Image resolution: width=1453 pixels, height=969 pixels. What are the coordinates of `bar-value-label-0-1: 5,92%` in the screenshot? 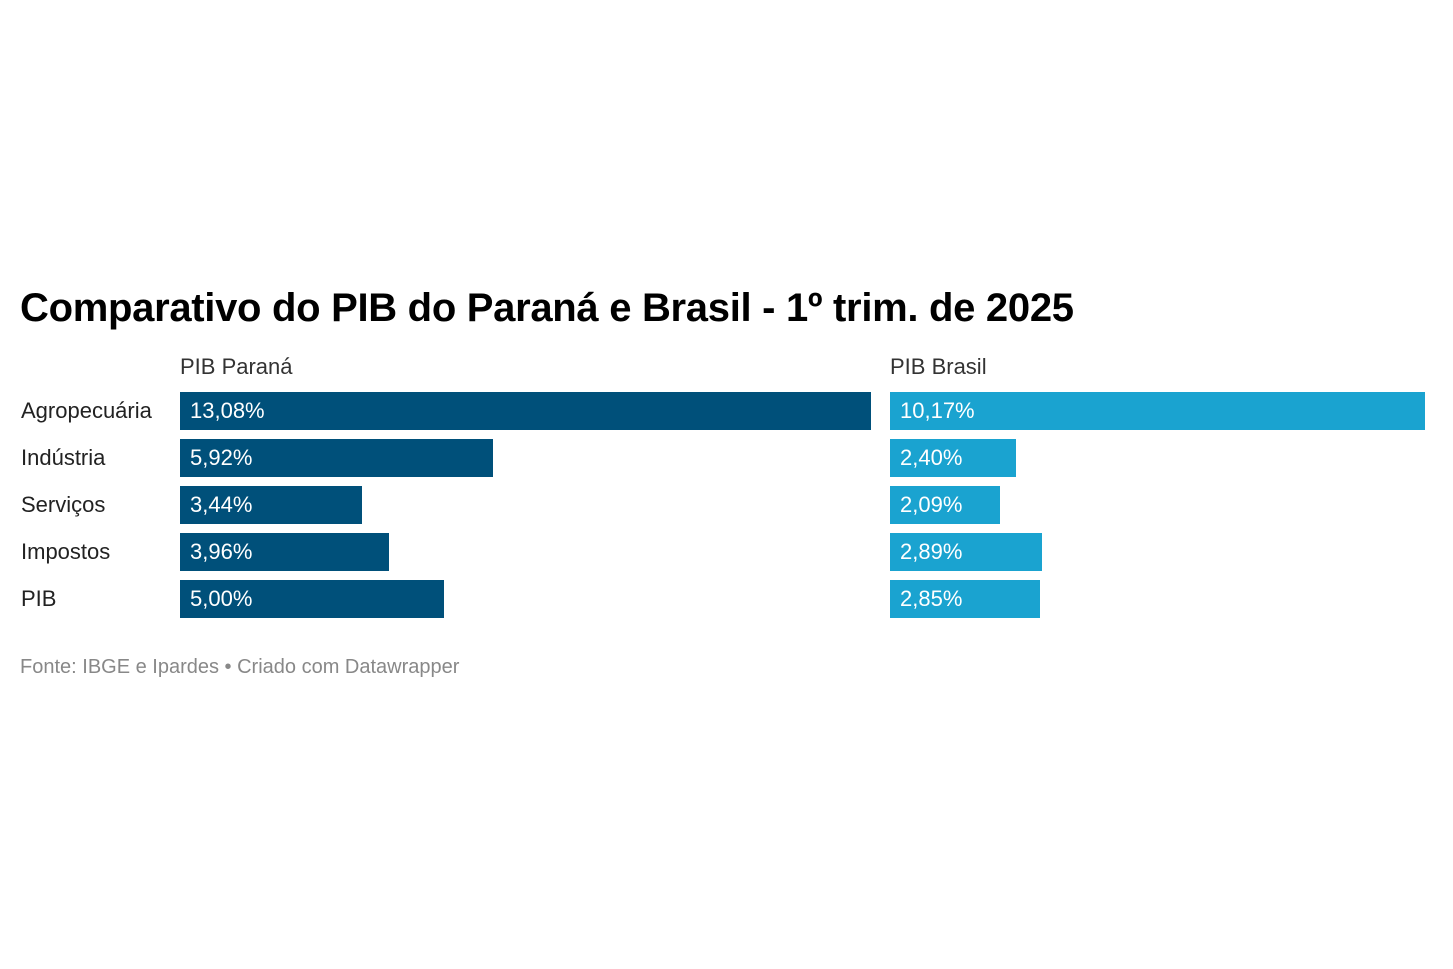 It's located at (221, 457).